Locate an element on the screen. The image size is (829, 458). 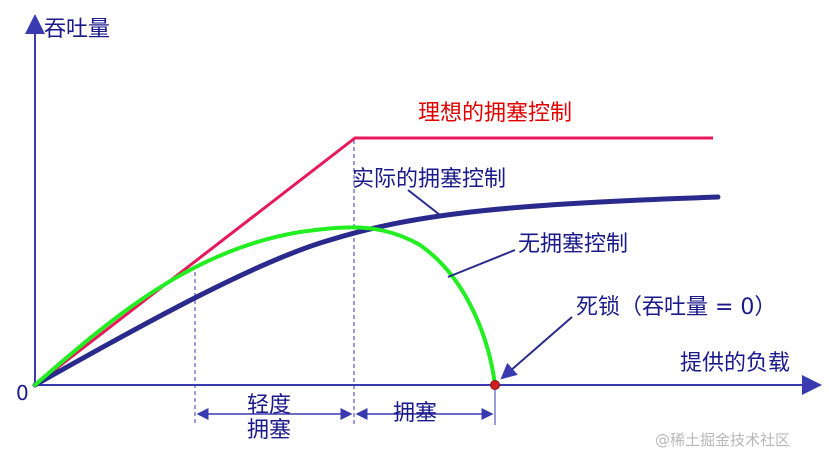
ideal-series-label: 理想的拥塞控制 is located at coordinates (495, 113).